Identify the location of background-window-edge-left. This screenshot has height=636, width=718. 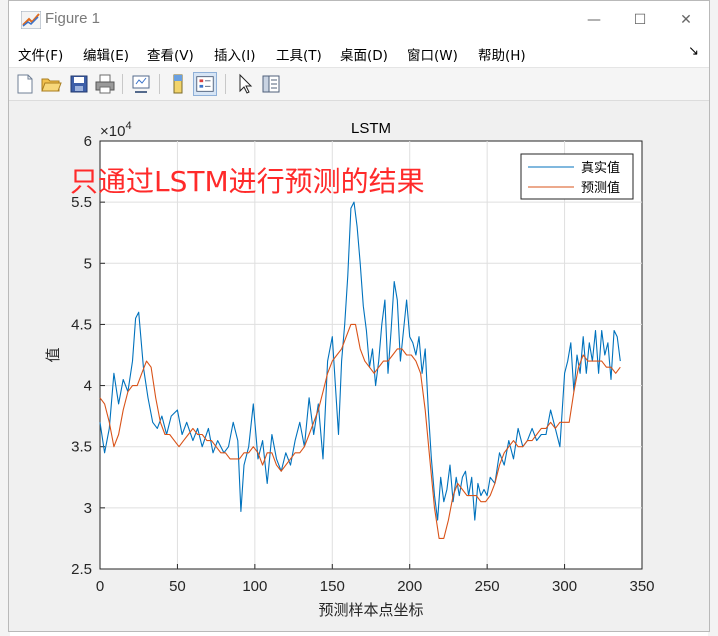
(5, 318).